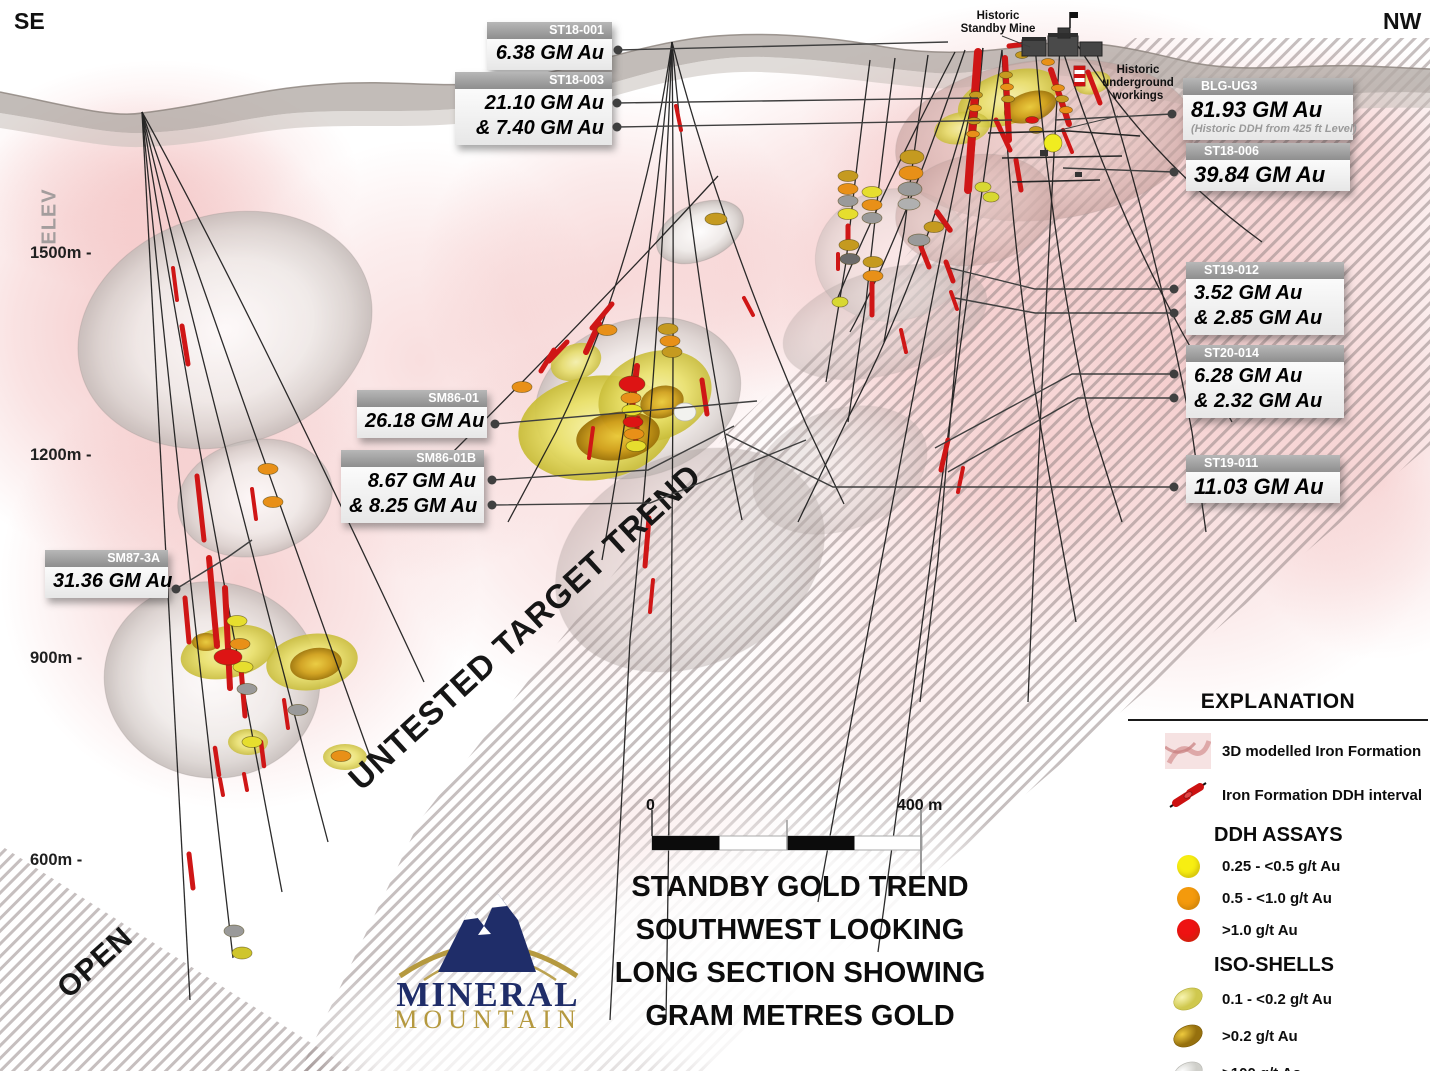 The width and height of the screenshot is (1430, 1071). Describe the element at coordinates (1188, 751) in the screenshot. I see `iron-formation-swatch-icon` at that location.